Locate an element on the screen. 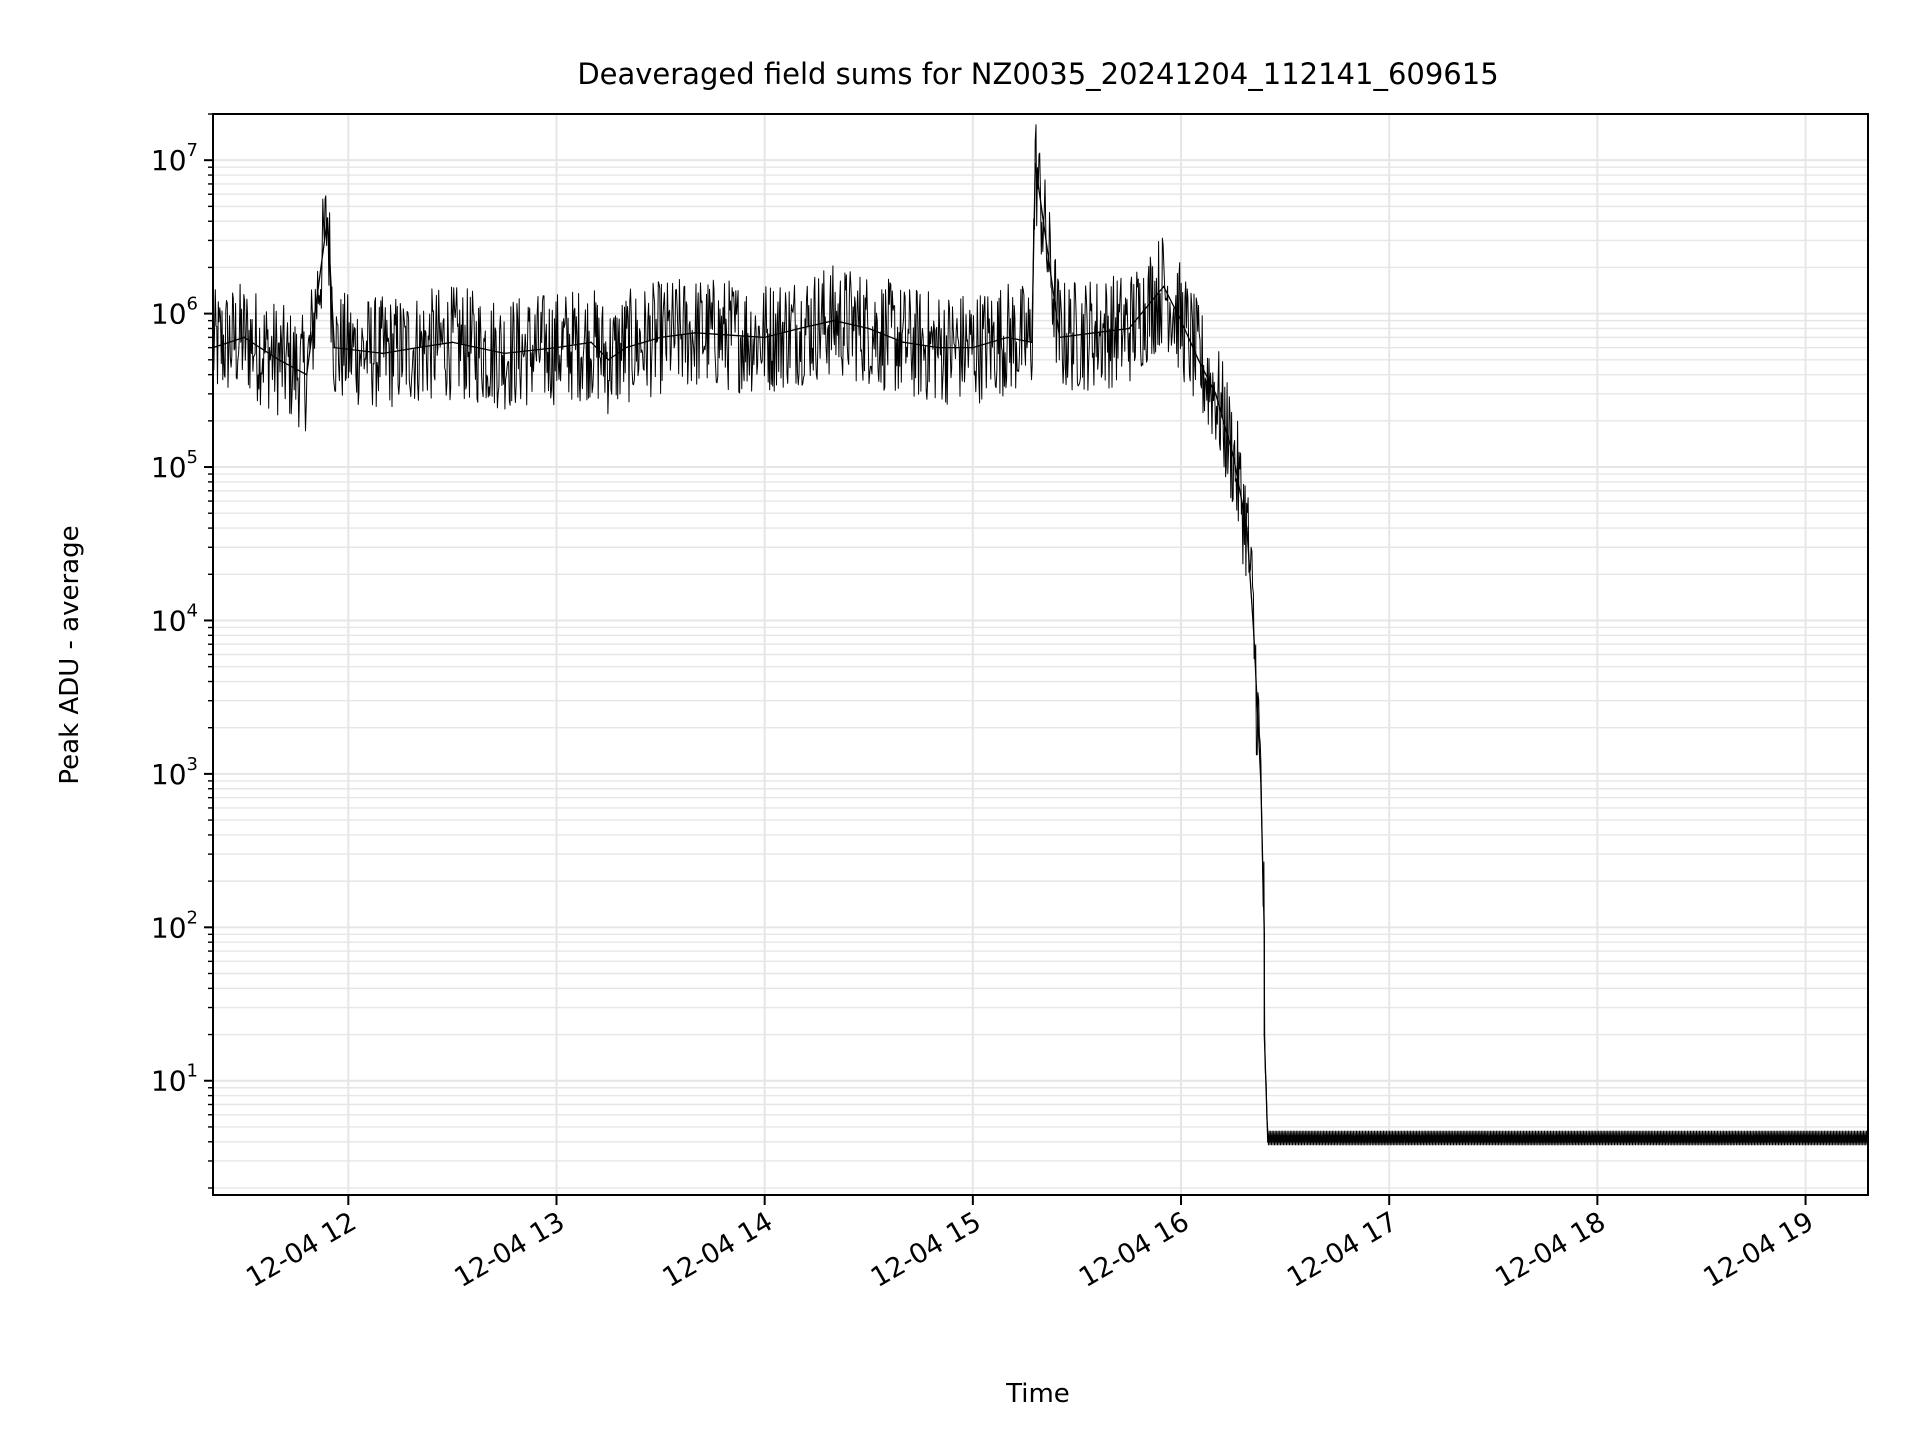 The image size is (1920, 1440). y-tick-label: 10⁷ is located at coordinates (174, 158).